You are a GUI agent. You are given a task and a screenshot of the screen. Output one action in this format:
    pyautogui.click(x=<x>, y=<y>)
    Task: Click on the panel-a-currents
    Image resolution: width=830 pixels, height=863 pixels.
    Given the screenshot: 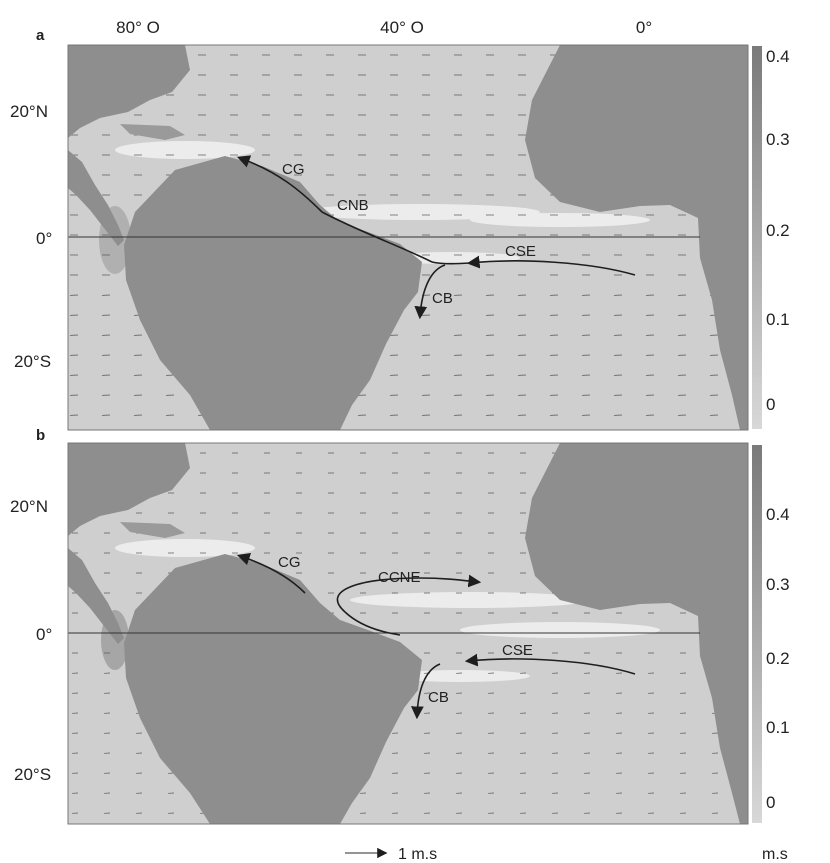 What is the action you would take?
    pyautogui.click(x=436, y=237)
    